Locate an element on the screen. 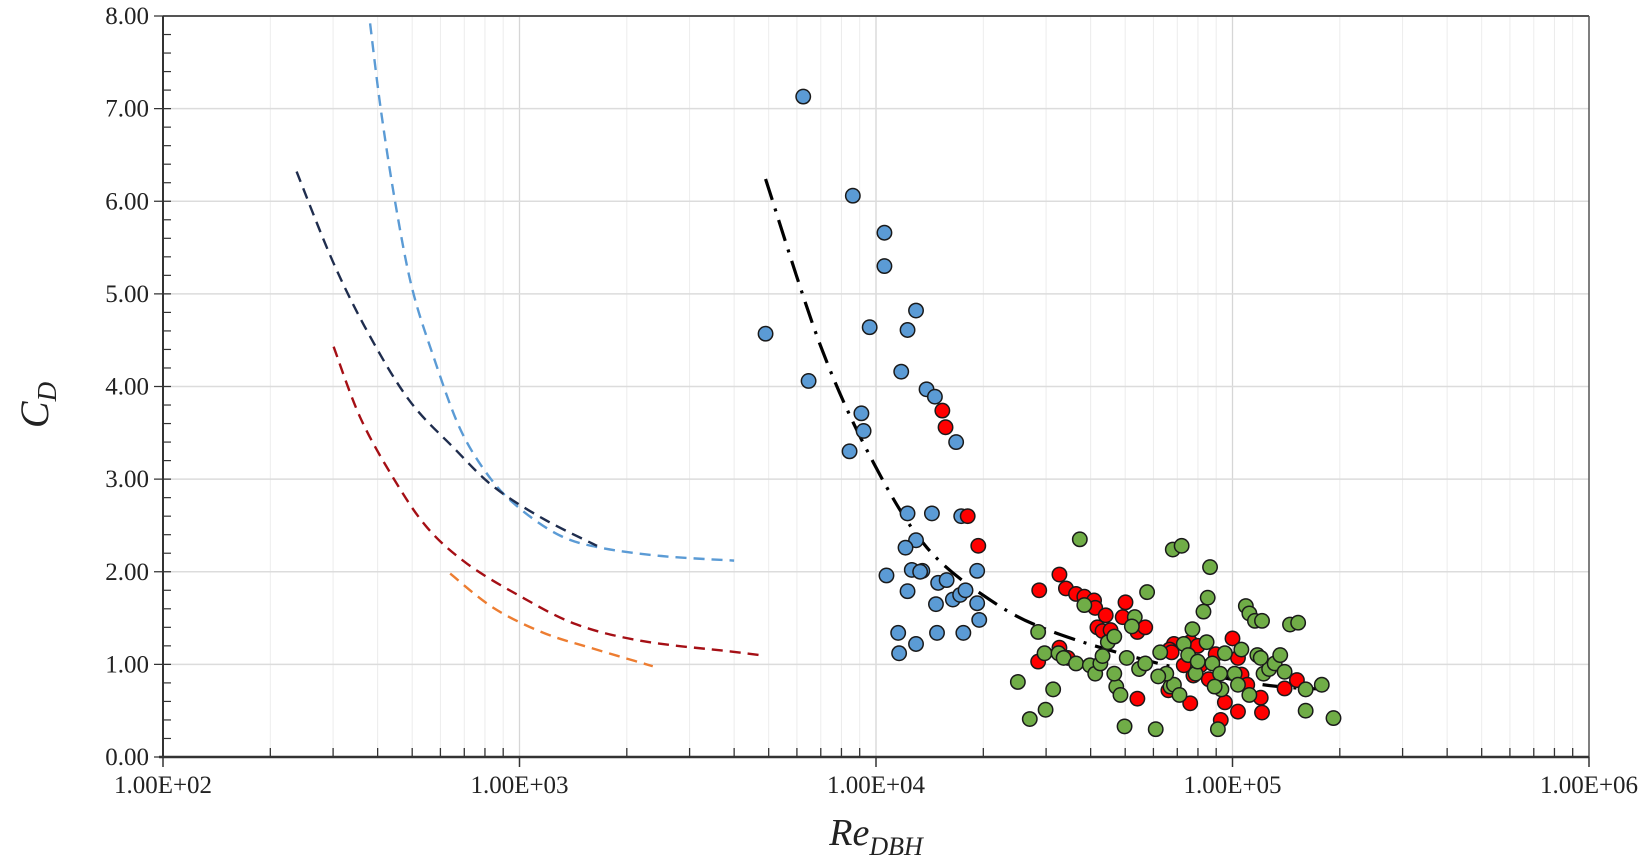 The image size is (1650, 866). y-tick-label: 5.00 is located at coordinates (127, 294).